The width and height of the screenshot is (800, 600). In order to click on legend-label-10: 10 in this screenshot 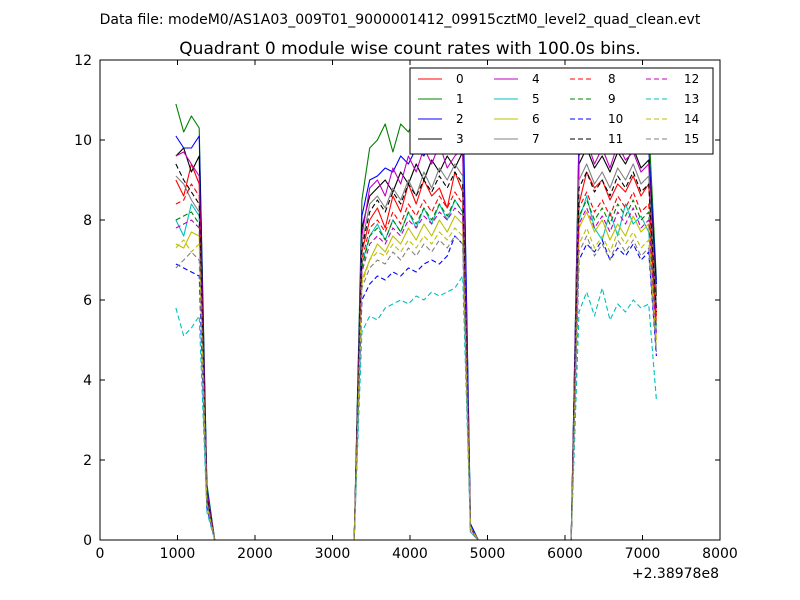, I will do `click(615, 119)`.